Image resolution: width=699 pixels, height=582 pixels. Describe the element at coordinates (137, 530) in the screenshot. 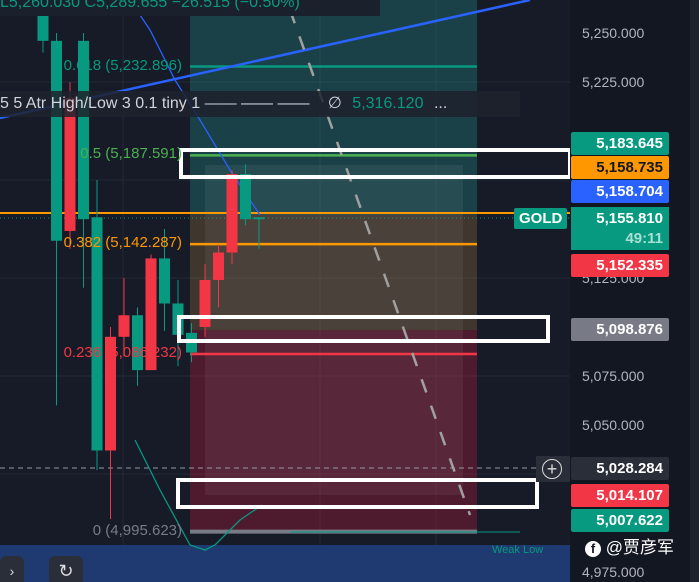

I see `fib-level-label: 0 (4,995.623)` at that location.